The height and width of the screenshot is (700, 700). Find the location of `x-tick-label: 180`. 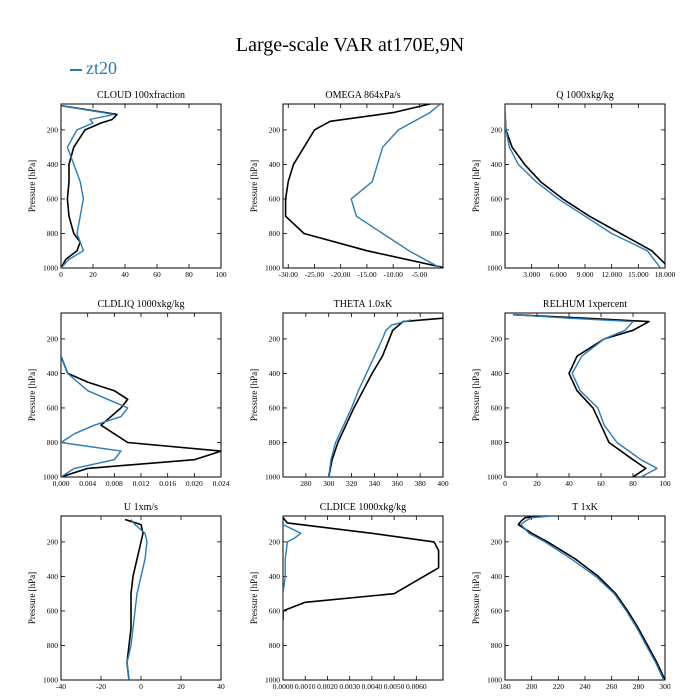

x-tick-label: 180 is located at coordinates (505, 686).